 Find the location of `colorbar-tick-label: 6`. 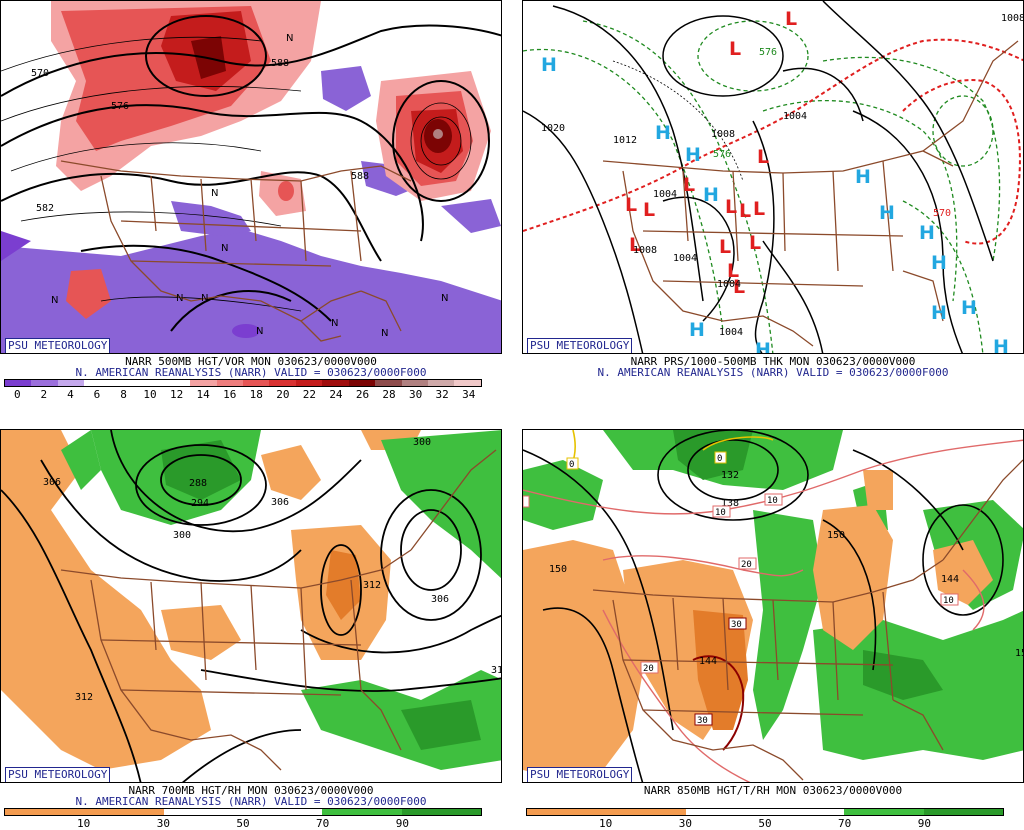

colorbar-tick-label: 6 is located at coordinates (97, 394).